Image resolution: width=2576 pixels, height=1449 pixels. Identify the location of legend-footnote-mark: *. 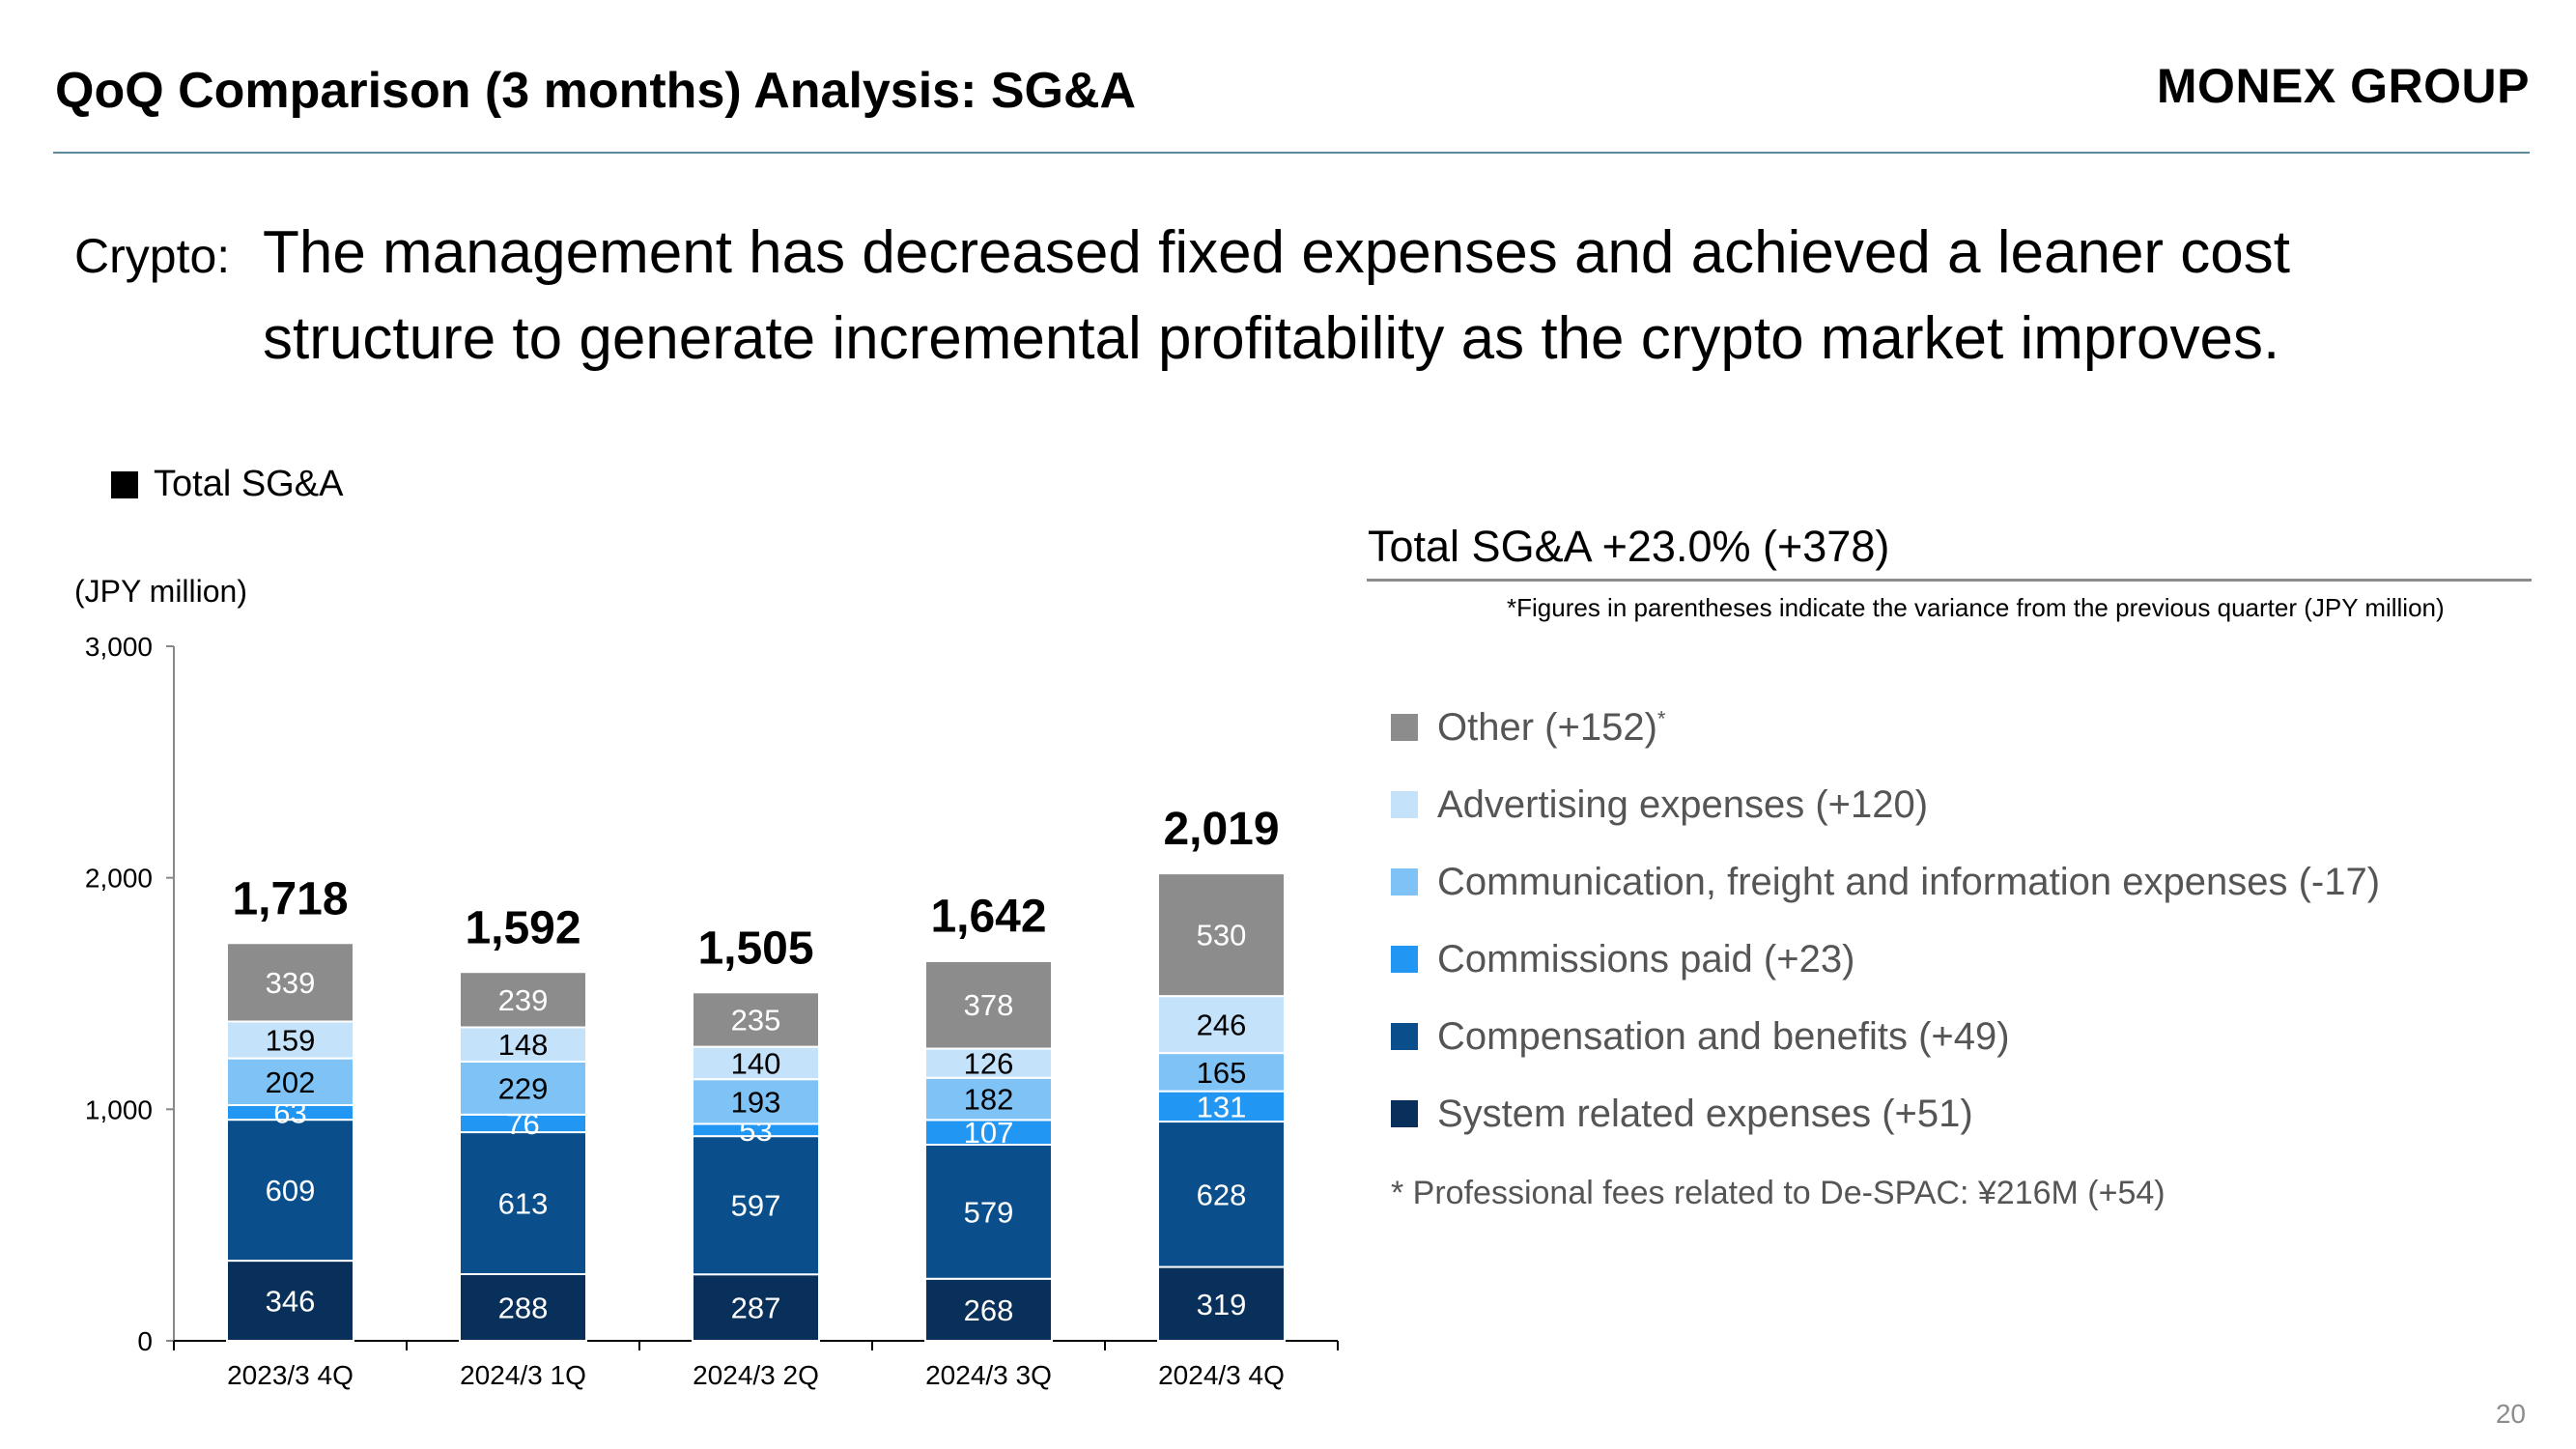
(1661, 718).